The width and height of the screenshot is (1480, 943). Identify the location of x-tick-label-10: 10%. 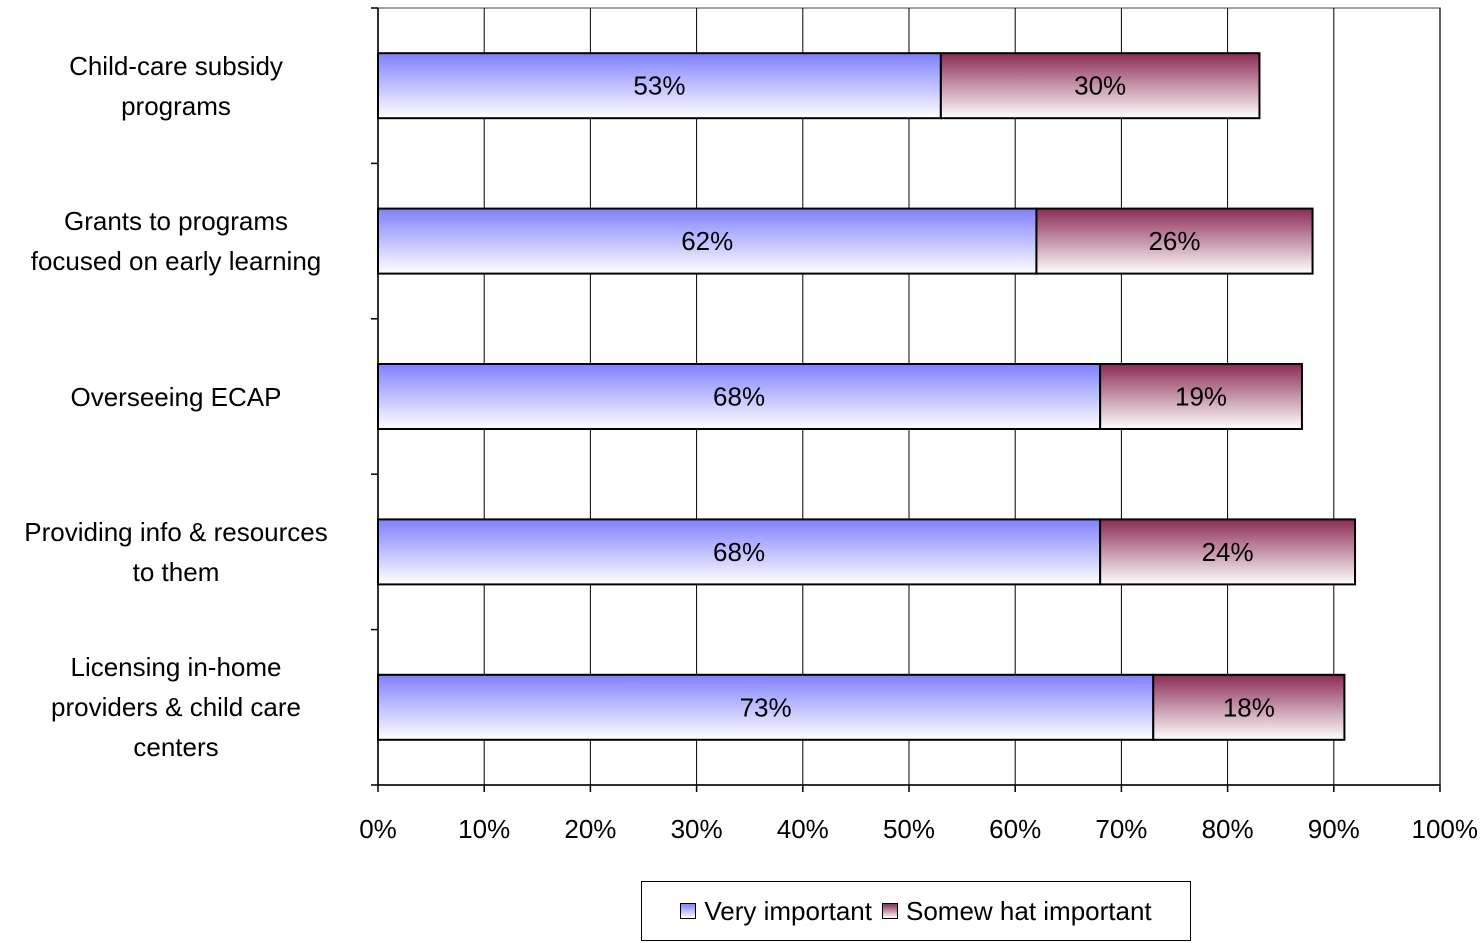
(484, 829).